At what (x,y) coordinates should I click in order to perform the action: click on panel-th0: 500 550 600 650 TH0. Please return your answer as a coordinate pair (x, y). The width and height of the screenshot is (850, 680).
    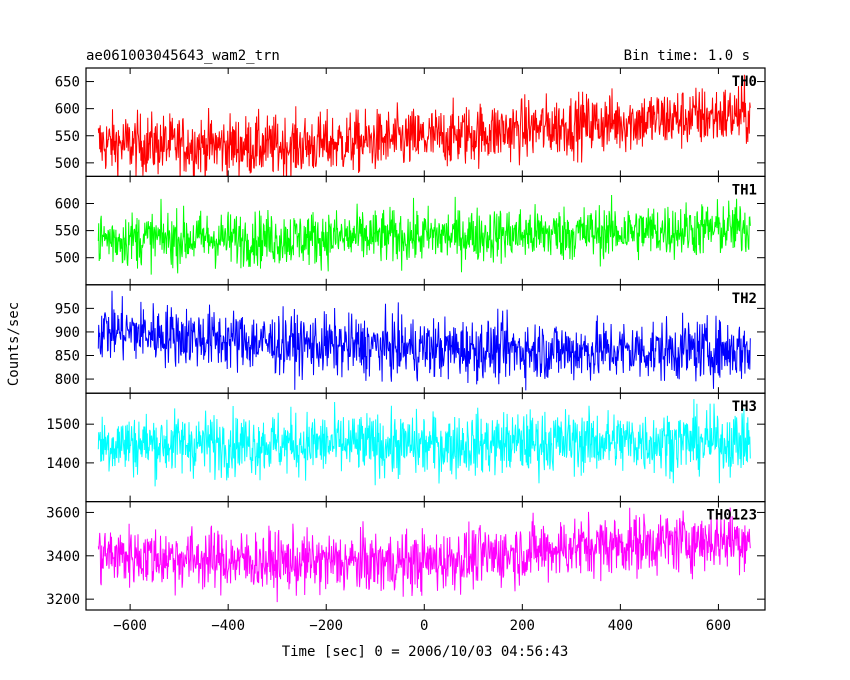
    Looking at the image, I should click on (410, 122).